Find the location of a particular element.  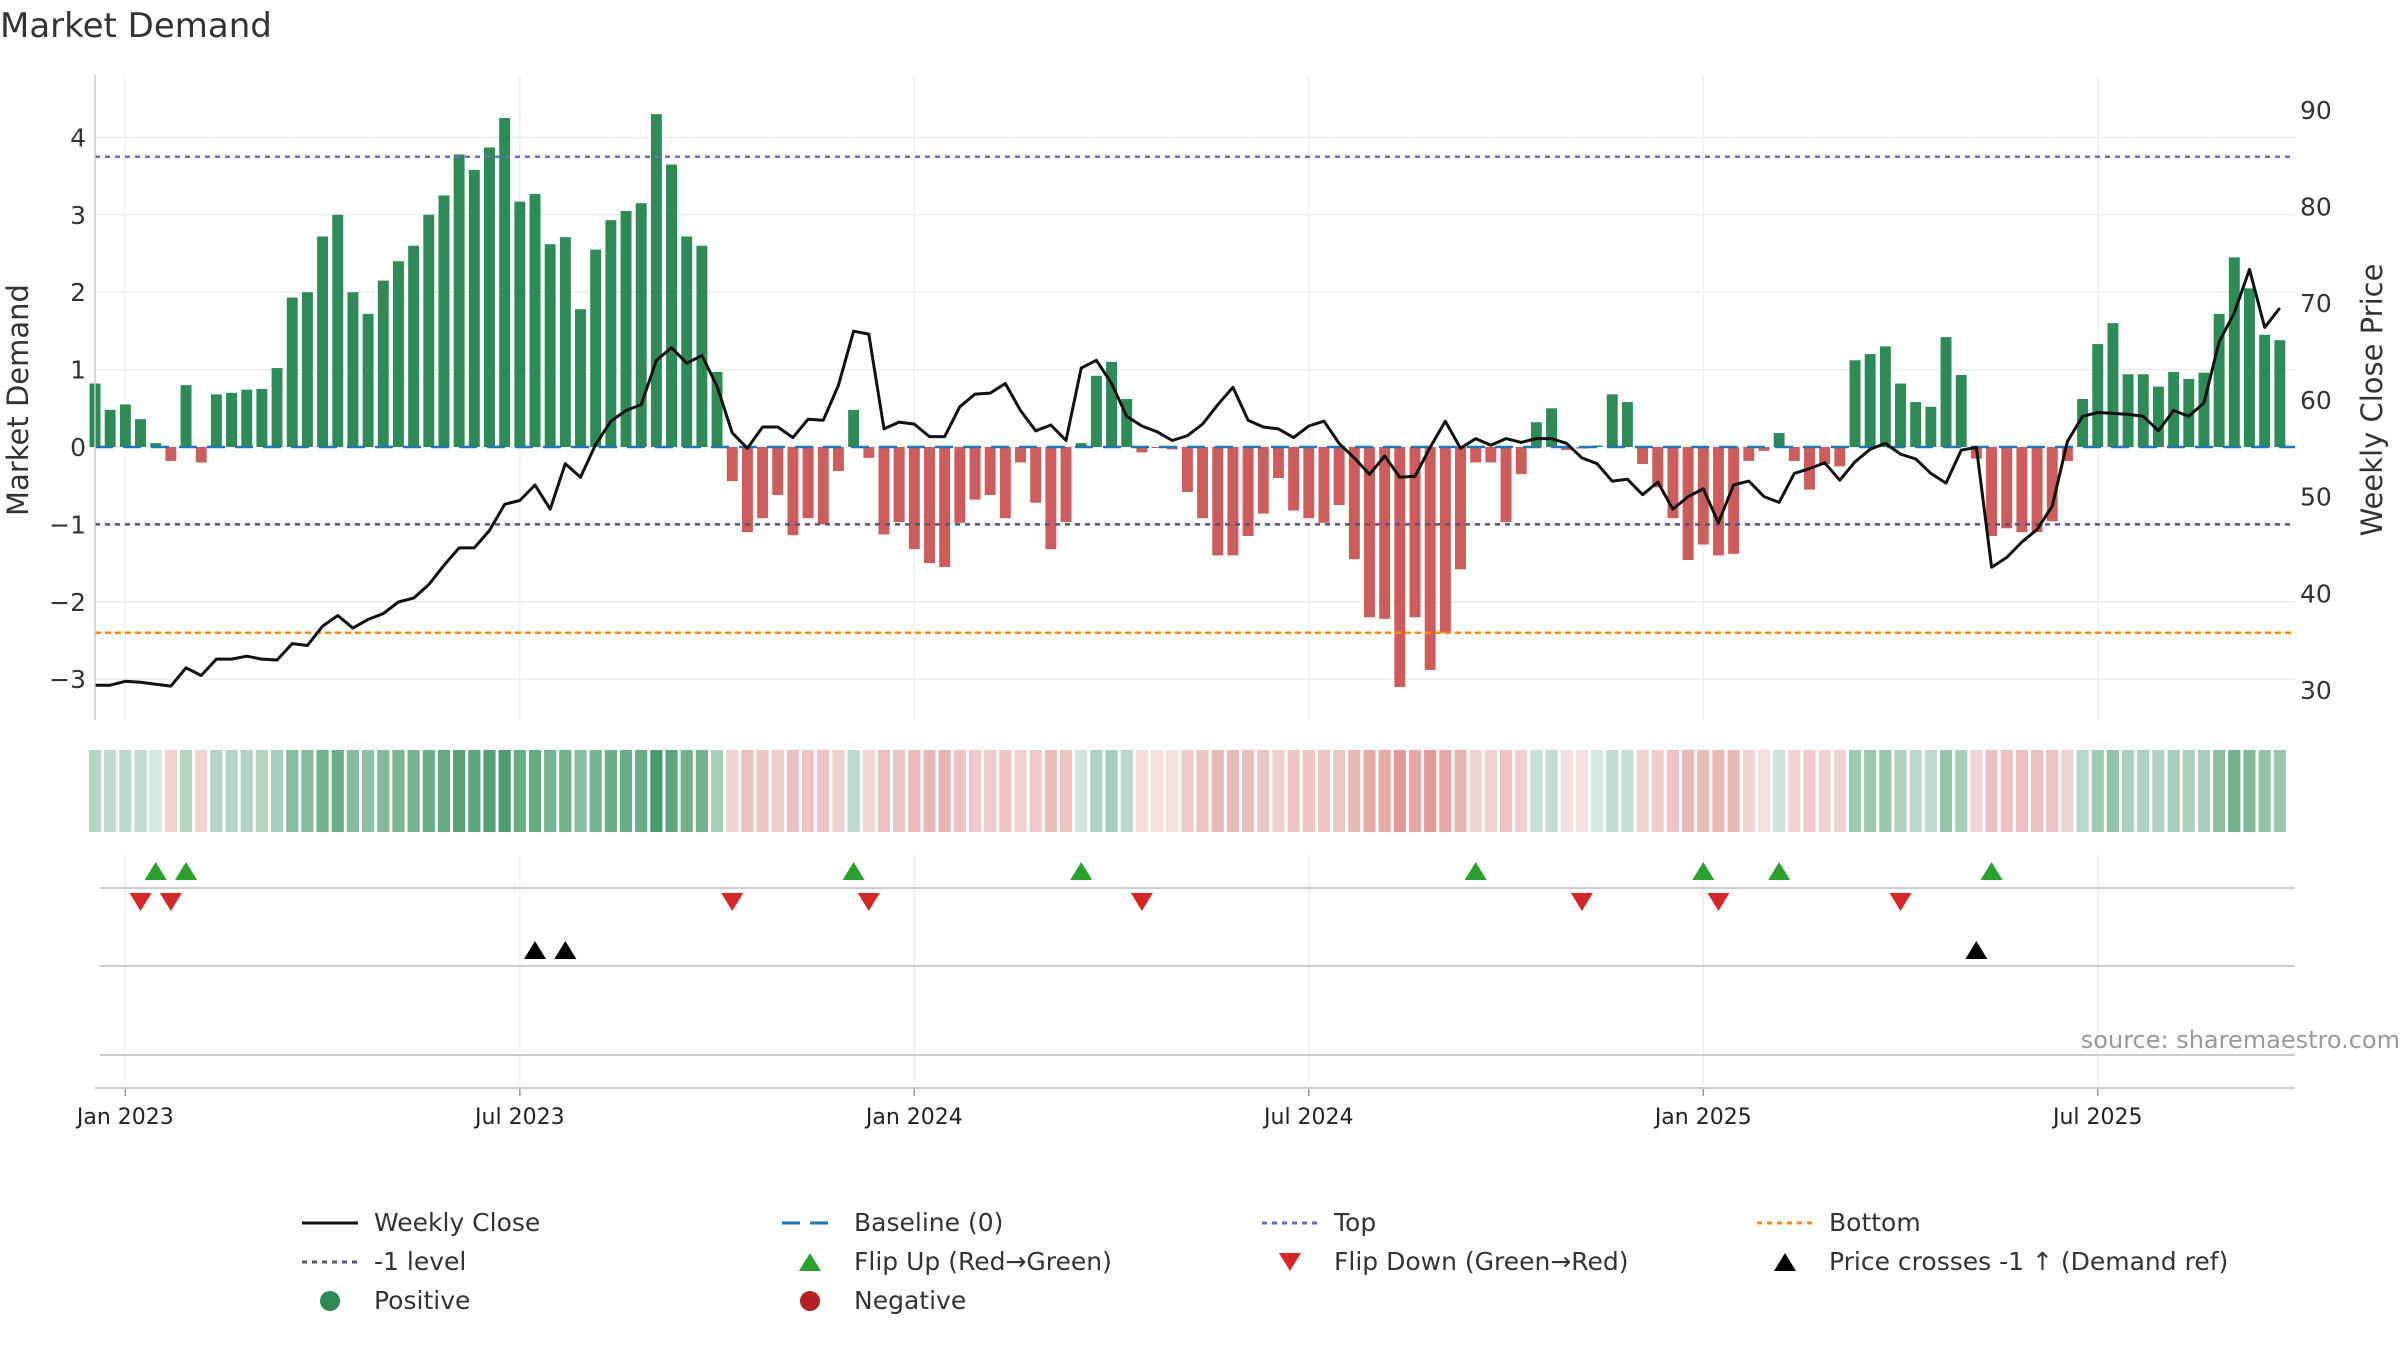

y-tick-label: 3 is located at coordinates (78, 215).